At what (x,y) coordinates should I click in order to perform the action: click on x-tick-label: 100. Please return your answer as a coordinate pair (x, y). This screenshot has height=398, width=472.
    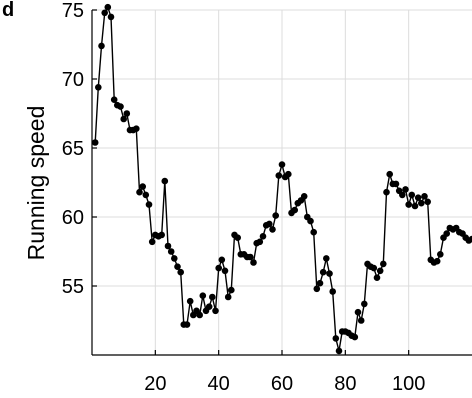
    Looking at the image, I should click on (408, 384).